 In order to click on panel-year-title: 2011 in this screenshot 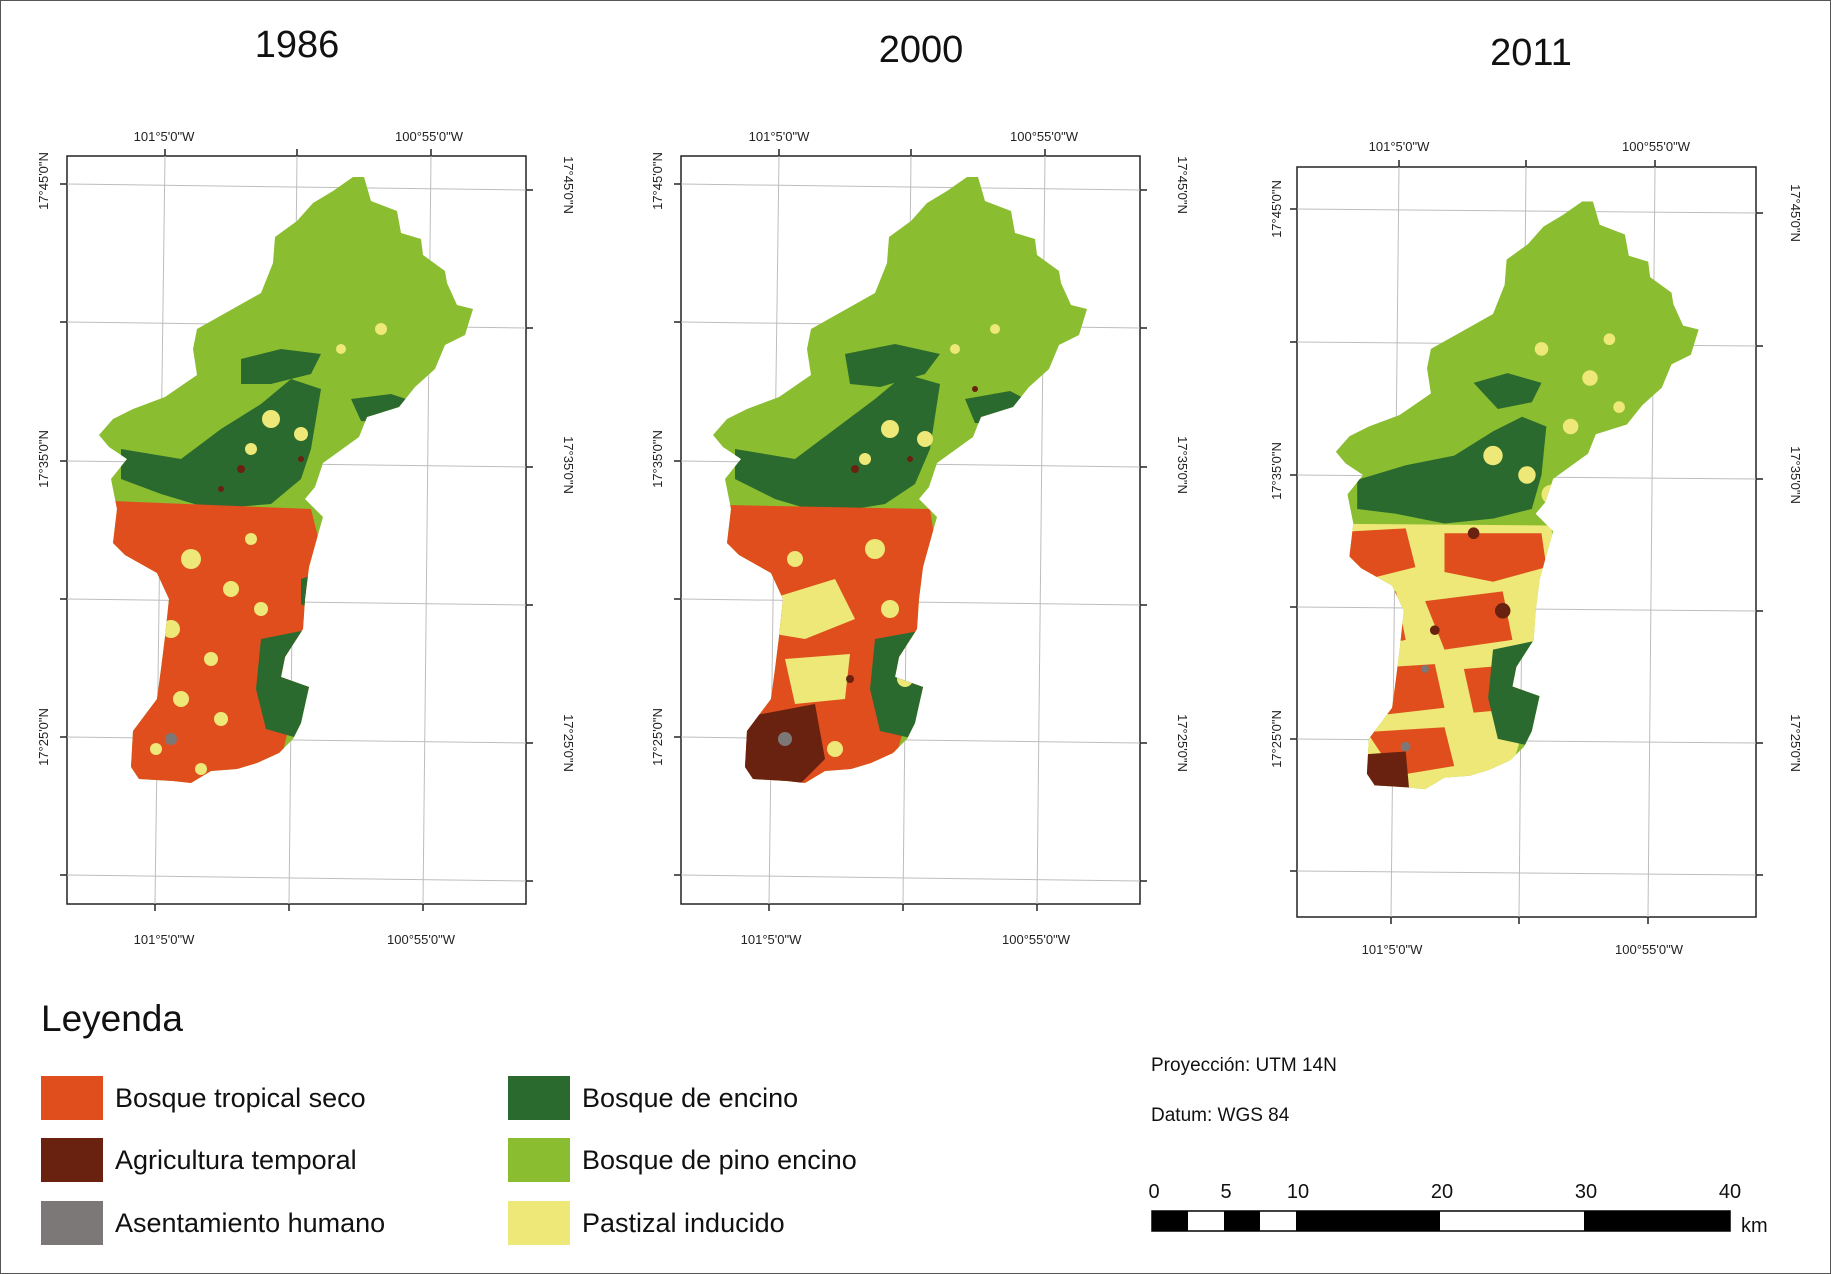, I will do `click(1531, 53)`.